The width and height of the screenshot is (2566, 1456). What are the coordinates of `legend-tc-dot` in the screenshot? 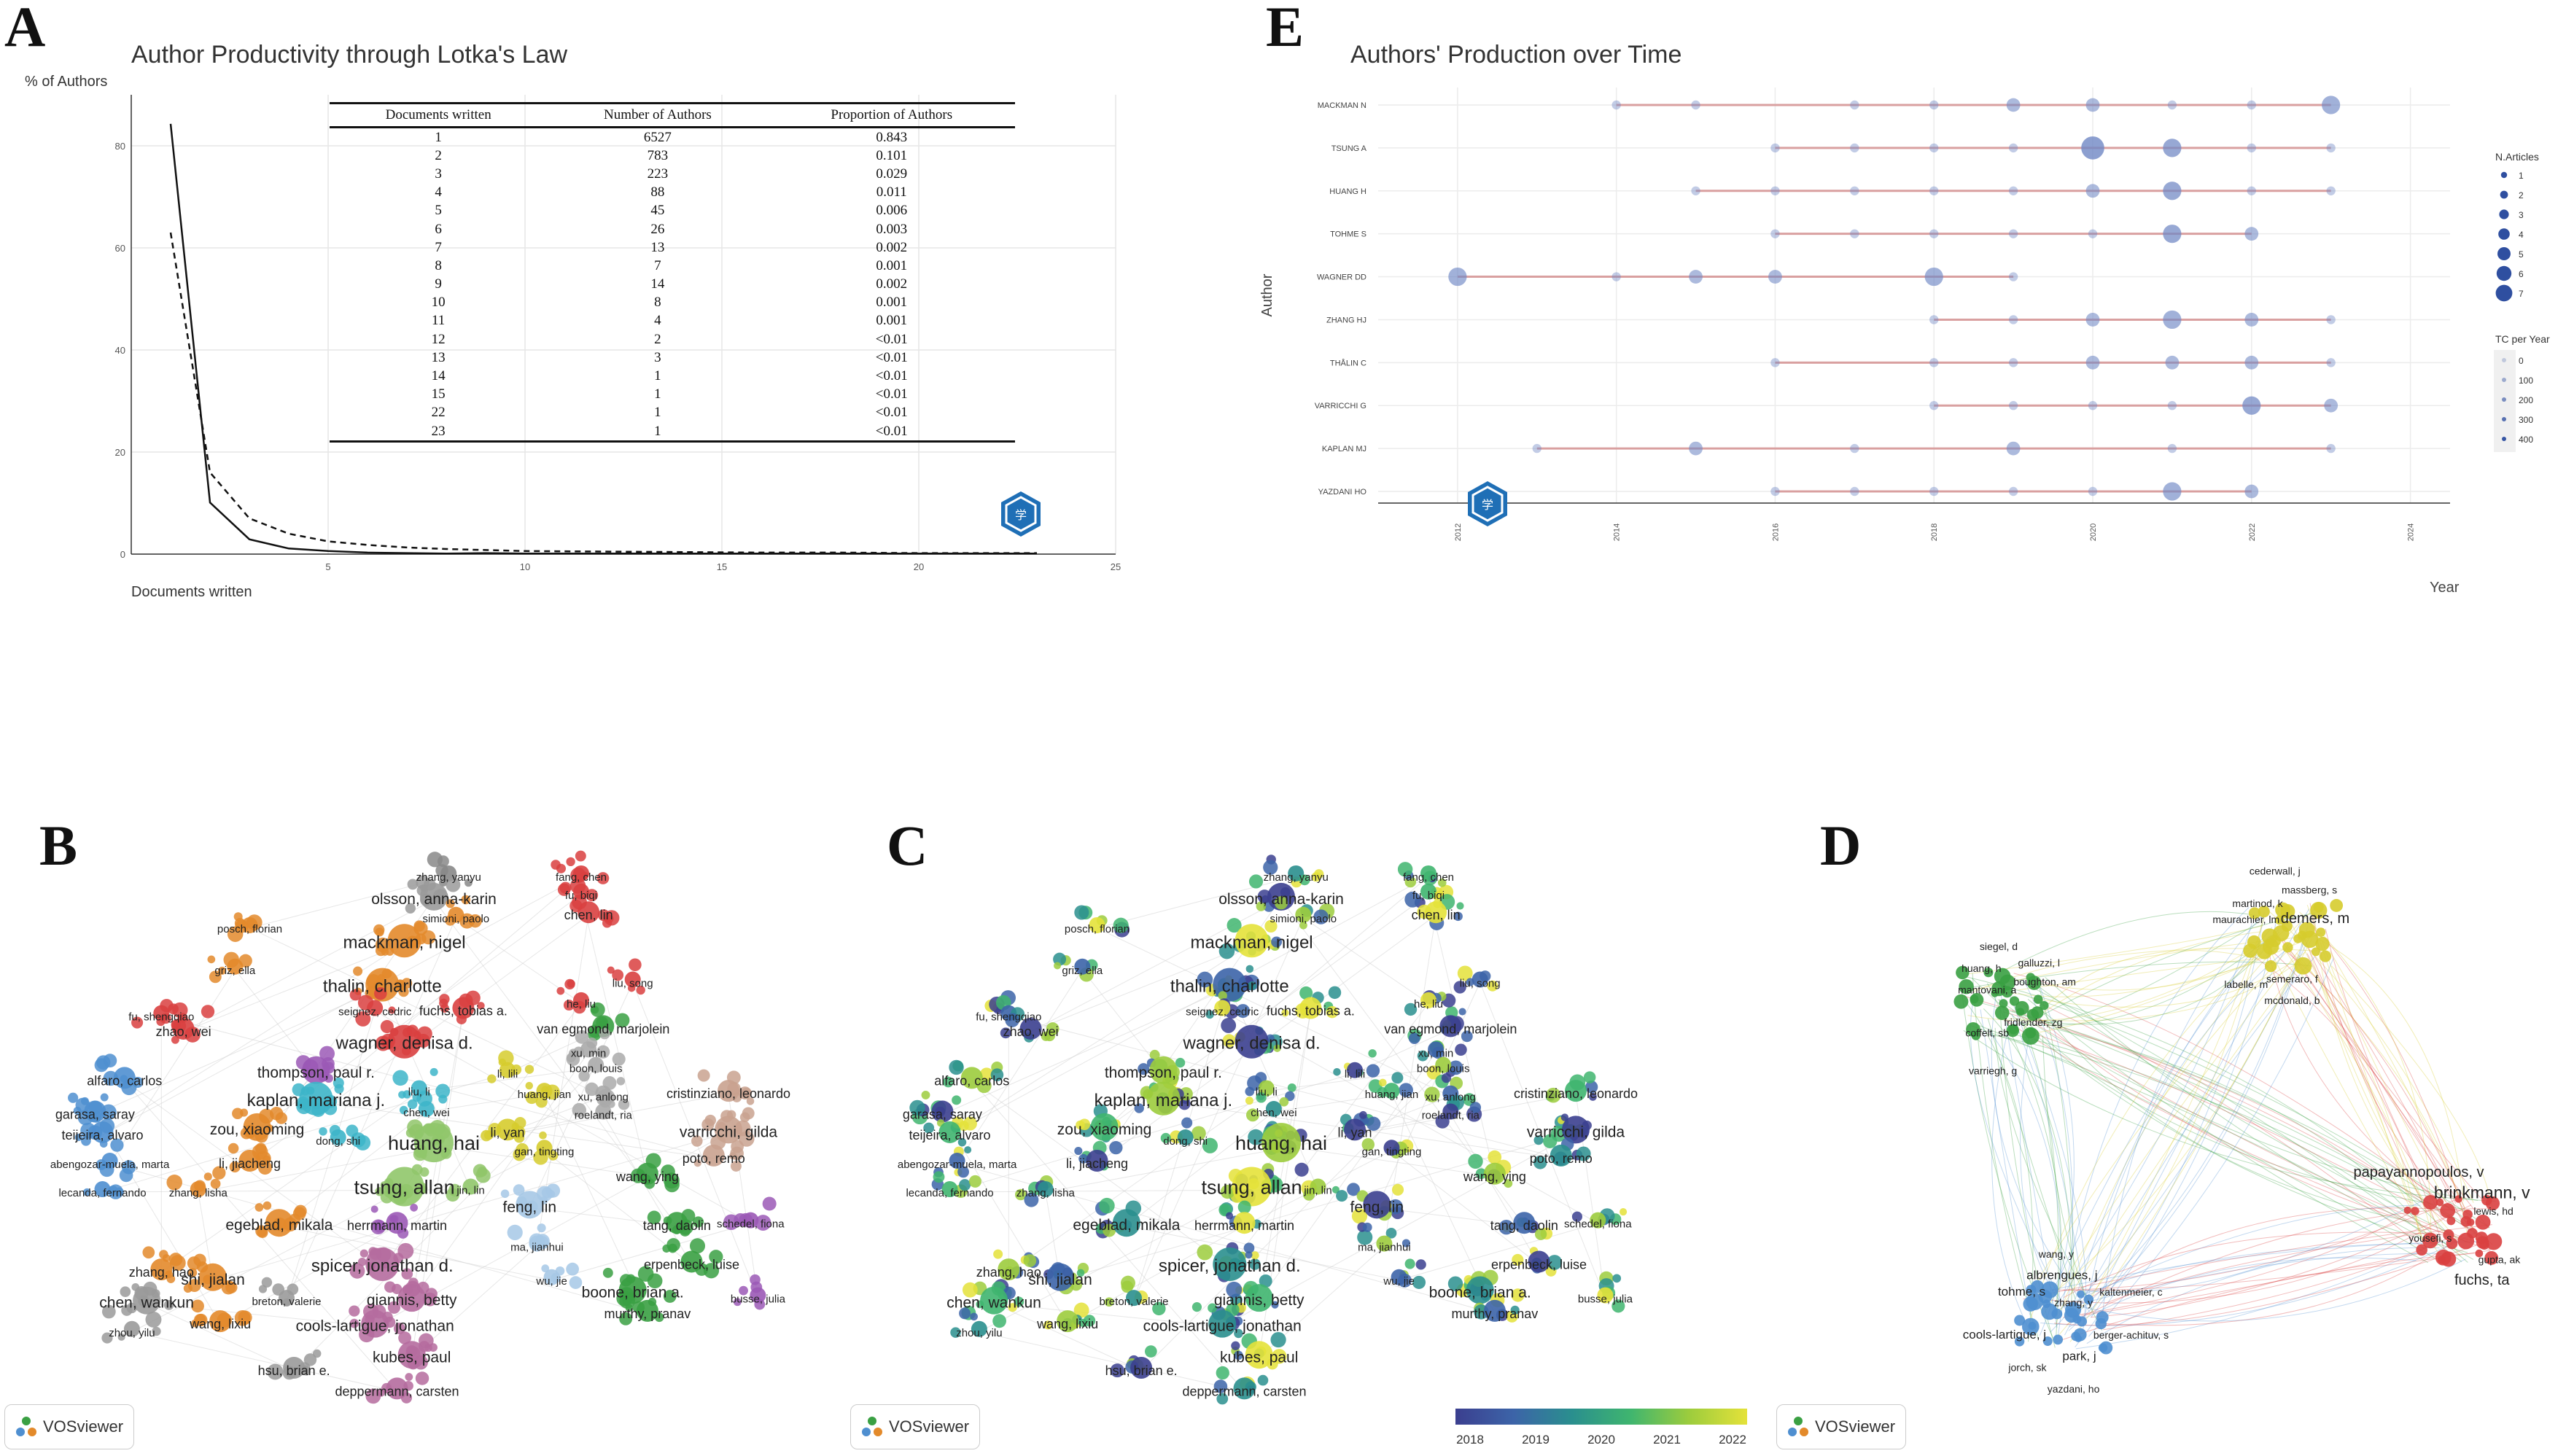 It's located at (2504, 439).